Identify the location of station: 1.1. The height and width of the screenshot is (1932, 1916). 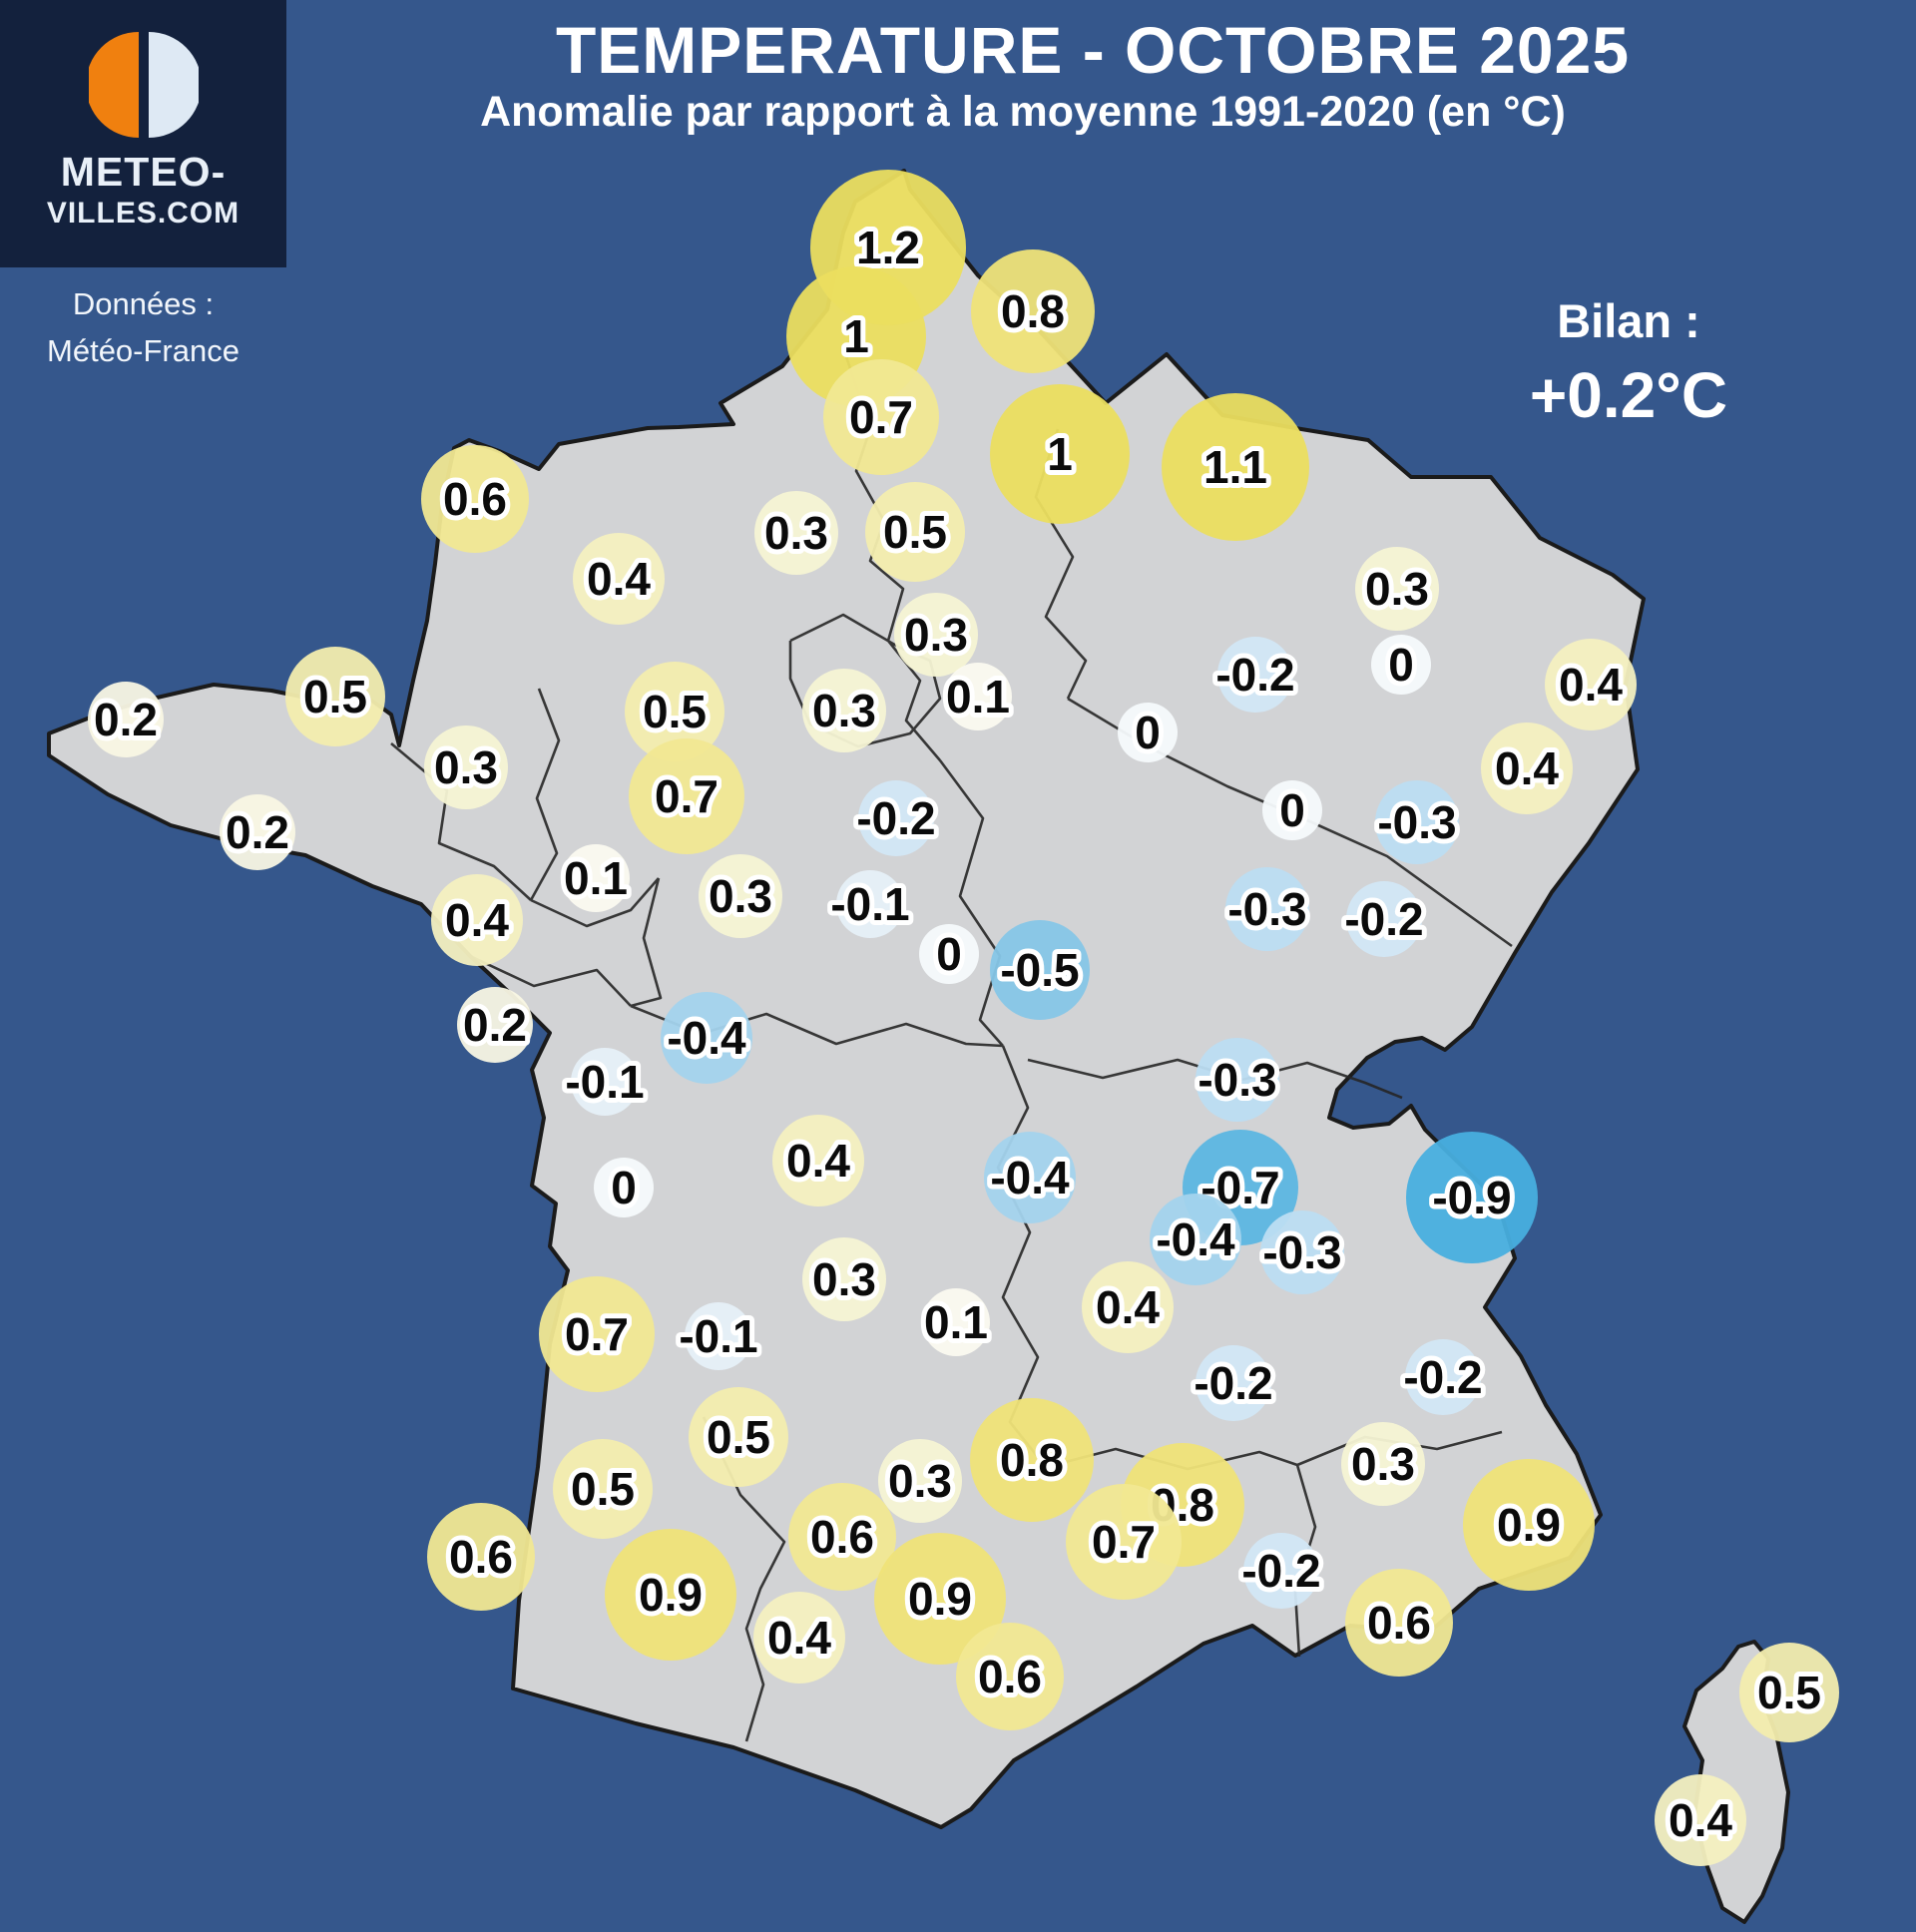
(1235, 467).